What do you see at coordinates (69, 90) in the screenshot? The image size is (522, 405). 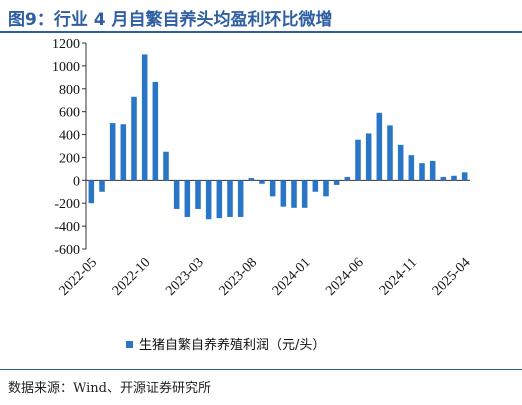 I see `y-tick-label: 800` at bounding box center [69, 90].